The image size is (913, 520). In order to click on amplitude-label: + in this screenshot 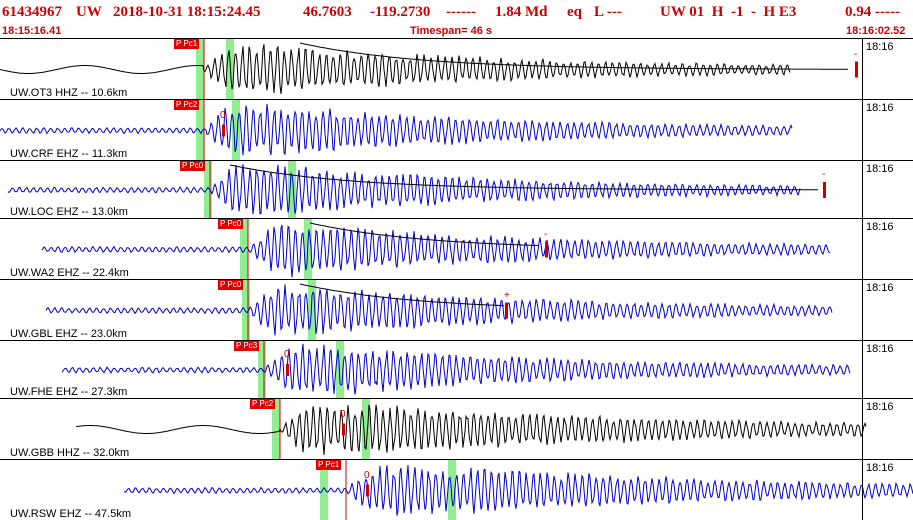, I will do `click(507, 295)`.